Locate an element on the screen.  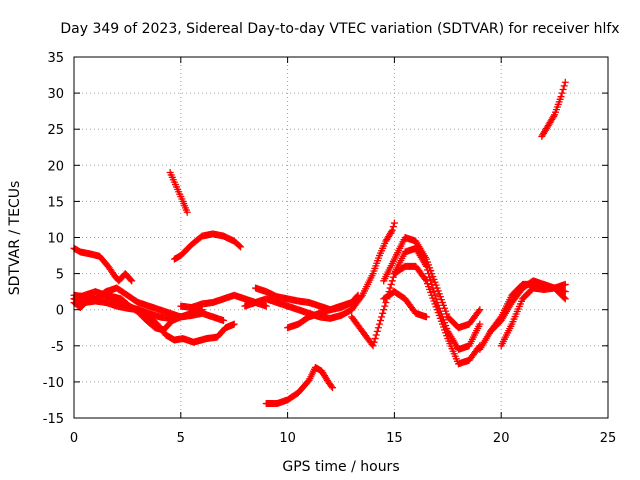
x-tick-label: 15 is located at coordinates (394, 438).